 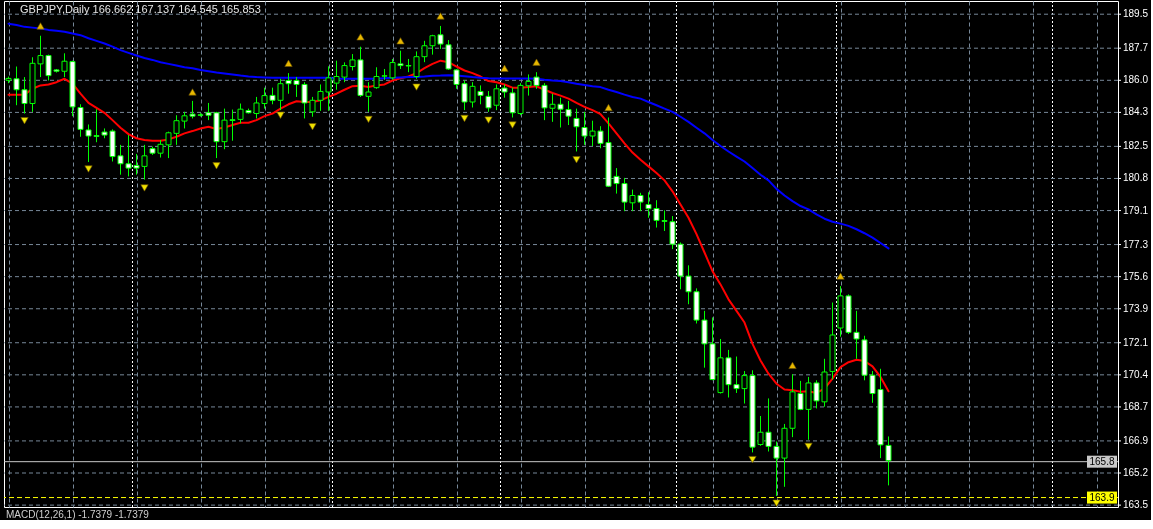 What do you see at coordinates (1136, 14) in the screenshot?
I see `y-tick-label: 189.5` at bounding box center [1136, 14].